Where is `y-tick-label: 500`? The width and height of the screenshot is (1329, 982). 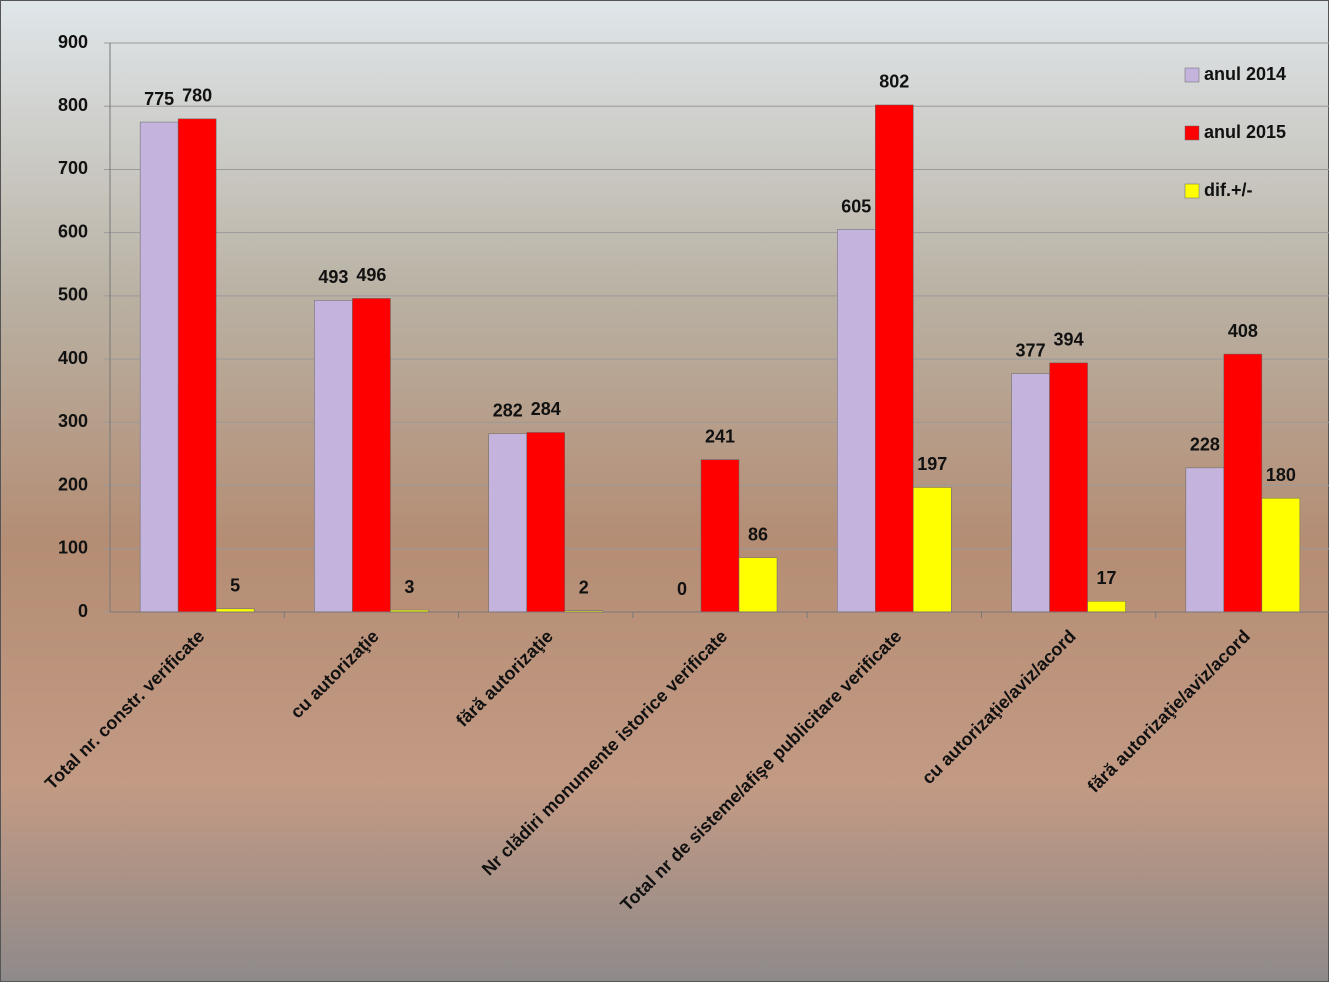 y-tick-label: 500 is located at coordinates (73, 295).